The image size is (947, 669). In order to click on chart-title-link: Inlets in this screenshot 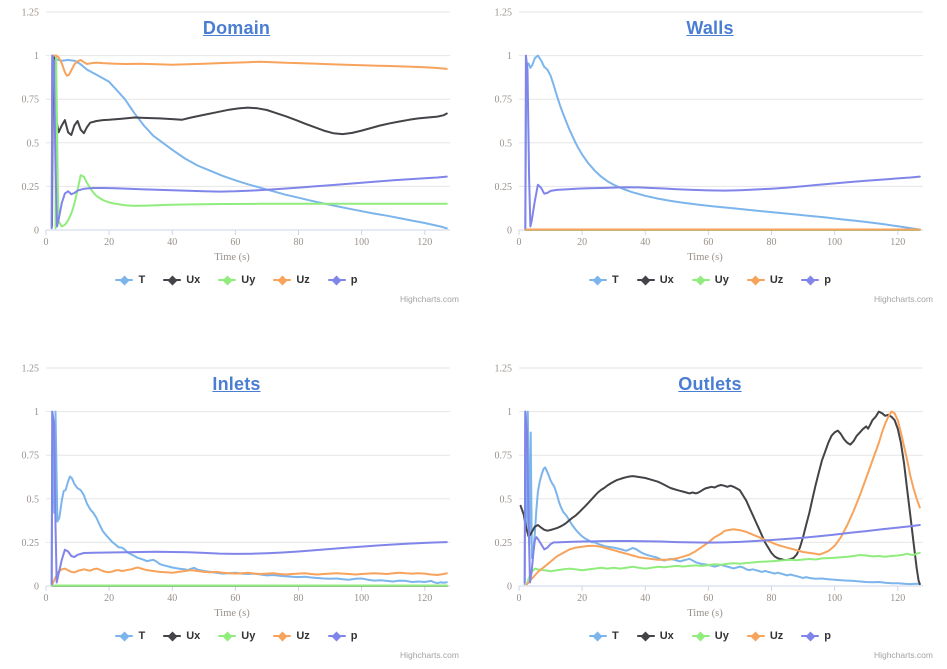, I will do `click(236, 384)`.